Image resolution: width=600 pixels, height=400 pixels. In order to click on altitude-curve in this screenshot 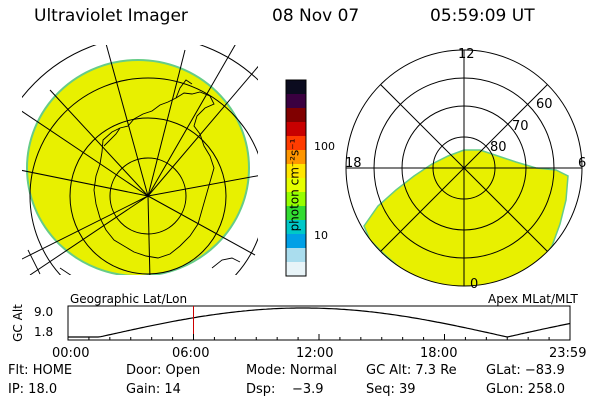, I will do `click(319, 322)`.